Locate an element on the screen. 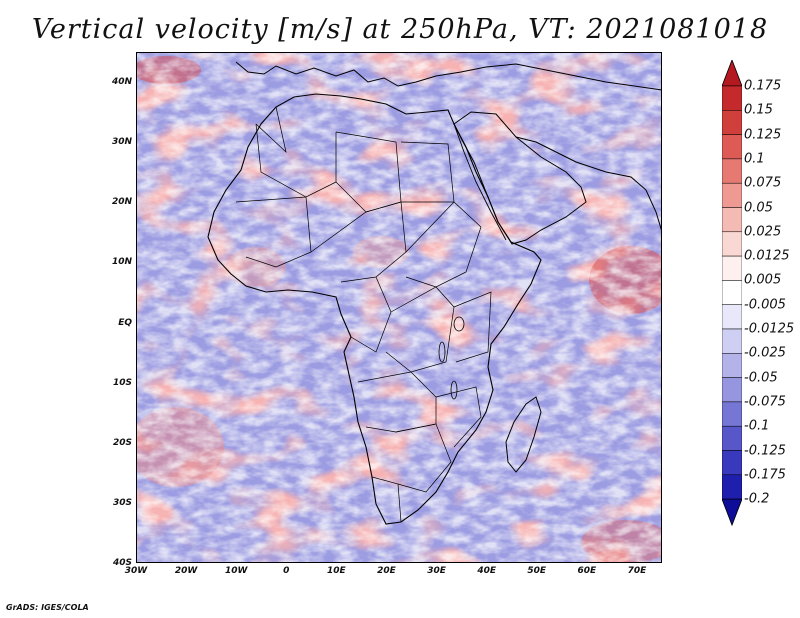 This screenshot has height=618, width=800. x-tick-label: 0 is located at coordinates (286, 571).